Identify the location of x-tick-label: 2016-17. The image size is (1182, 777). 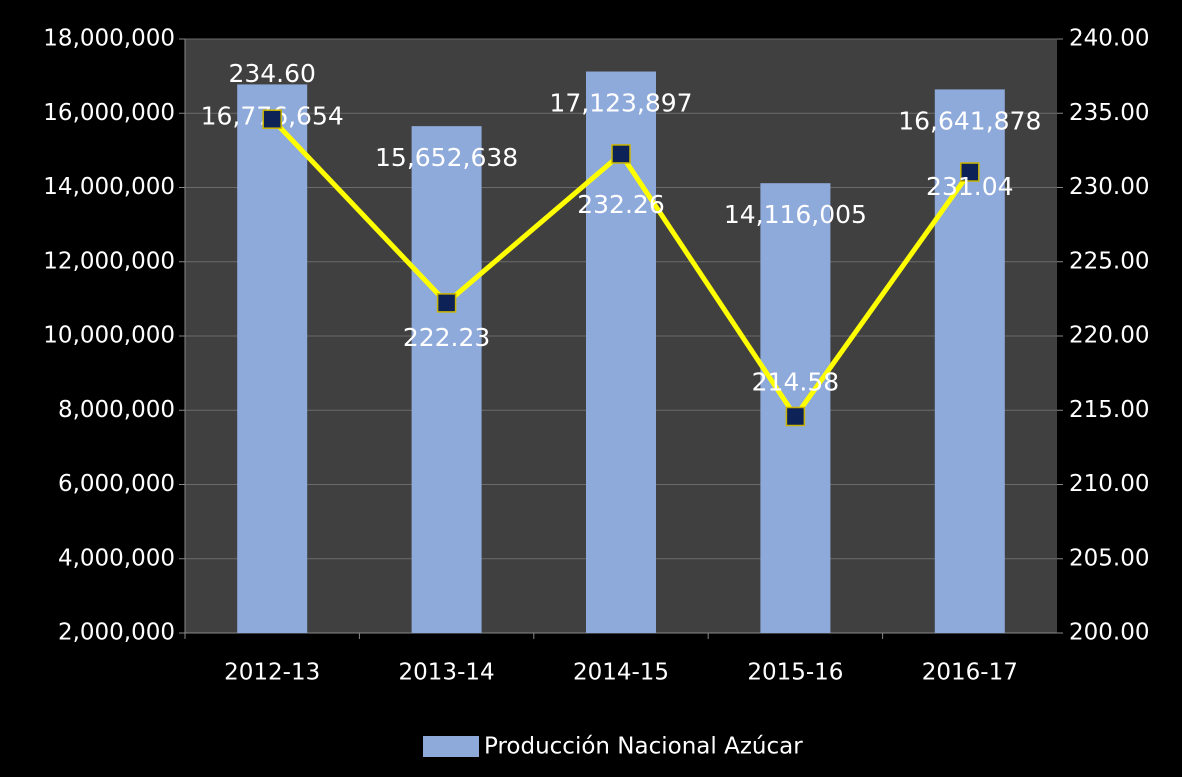
(970, 673).